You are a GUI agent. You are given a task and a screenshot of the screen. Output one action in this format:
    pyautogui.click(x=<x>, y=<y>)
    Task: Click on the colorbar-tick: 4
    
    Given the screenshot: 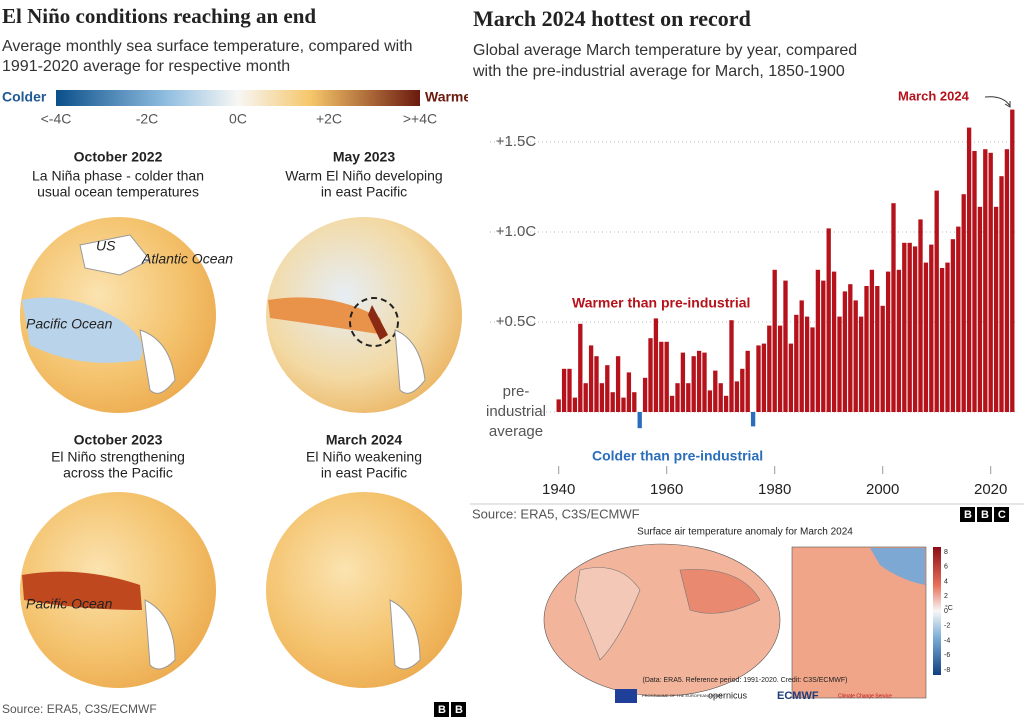 What is the action you would take?
    pyautogui.click(x=946, y=581)
    